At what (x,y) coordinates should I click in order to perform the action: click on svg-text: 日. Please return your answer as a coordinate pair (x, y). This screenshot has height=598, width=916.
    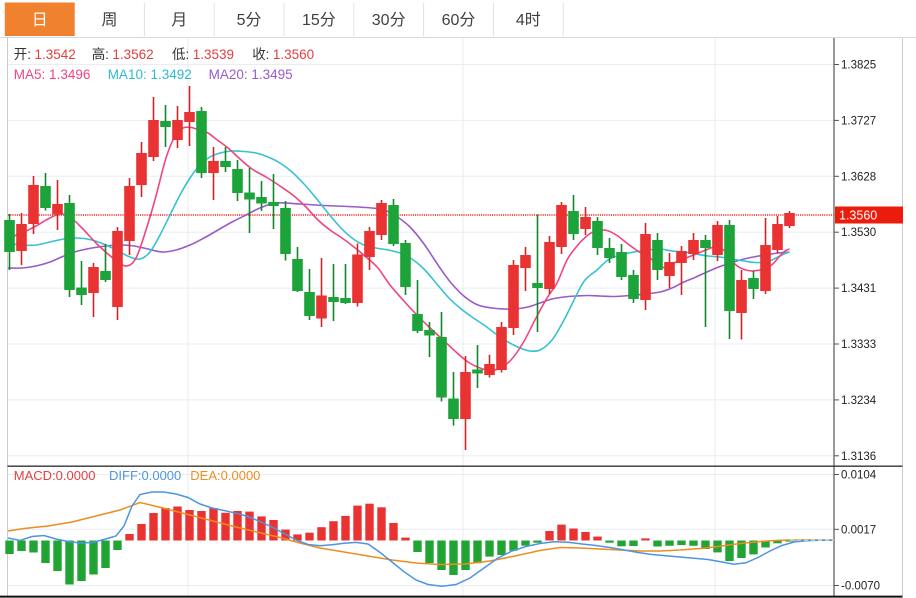
    Looking at the image, I should click on (40, 20).